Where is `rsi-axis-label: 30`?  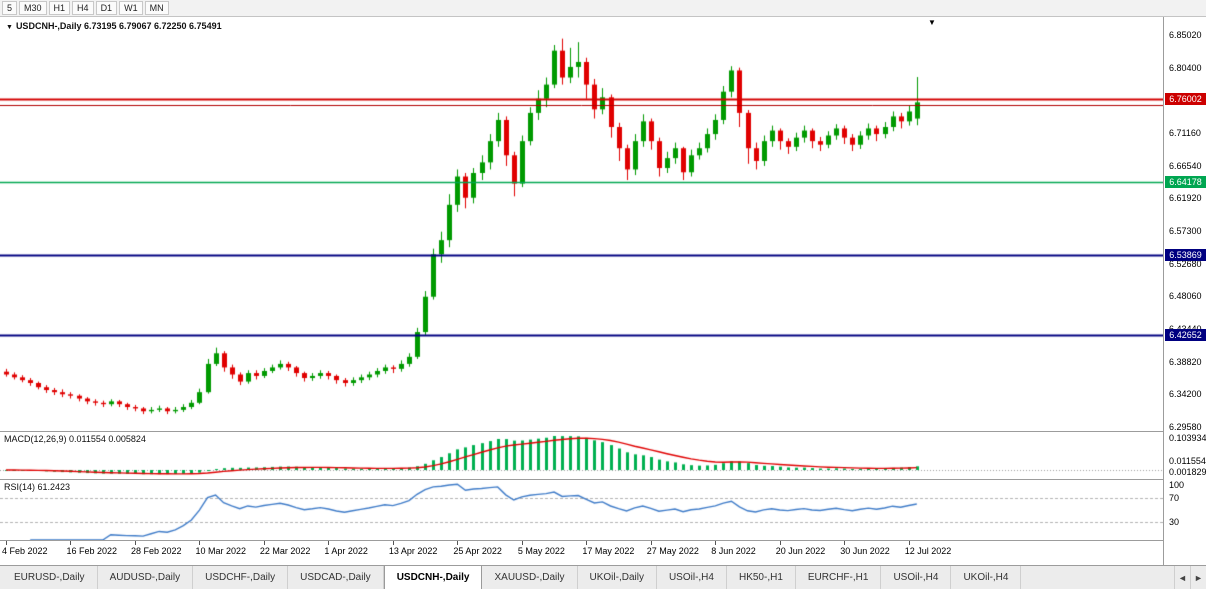 rsi-axis-label: 30 is located at coordinates (1174, 522).